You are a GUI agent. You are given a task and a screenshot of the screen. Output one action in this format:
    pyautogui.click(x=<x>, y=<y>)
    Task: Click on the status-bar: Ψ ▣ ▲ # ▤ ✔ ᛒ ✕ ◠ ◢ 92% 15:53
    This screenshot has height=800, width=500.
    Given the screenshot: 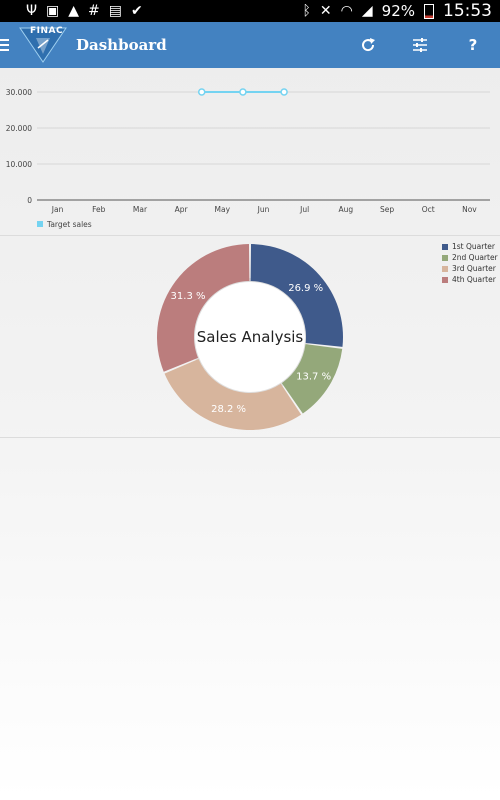 What is the action you would take?
    pyautogui.click(x=250, y=11)
    